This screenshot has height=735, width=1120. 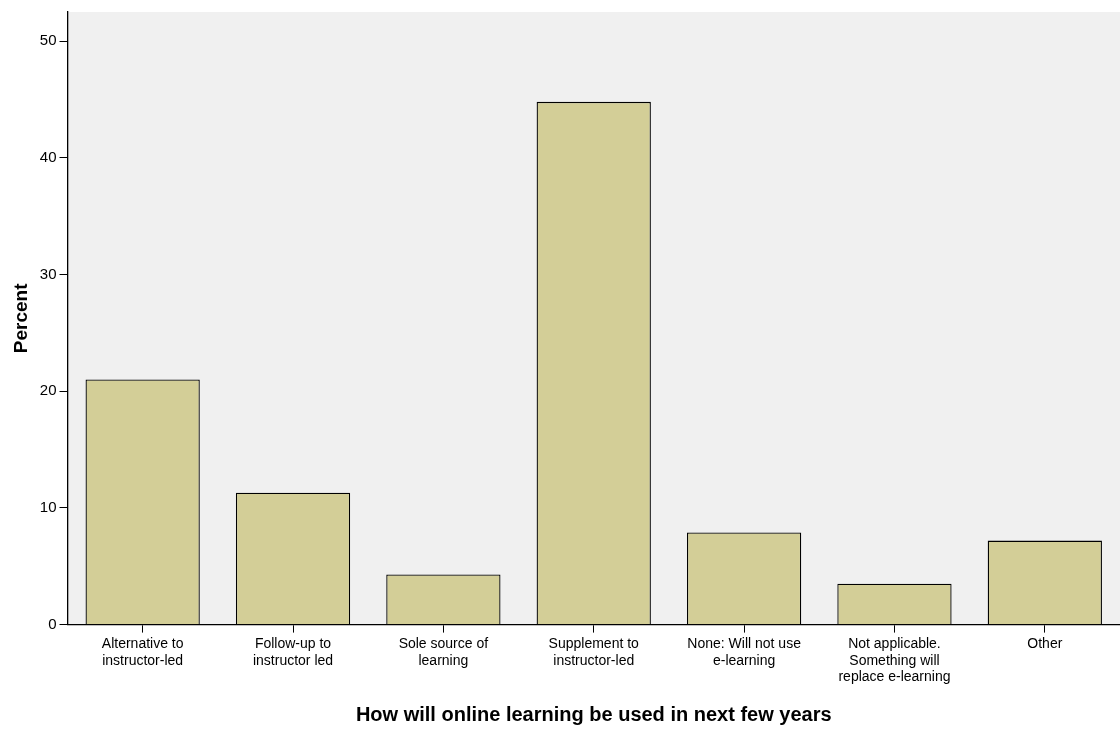 What do you see at coordinates (48, 40) in the screenshot?
I see `y-tick-label: 50` at bounding box center [48, 40].